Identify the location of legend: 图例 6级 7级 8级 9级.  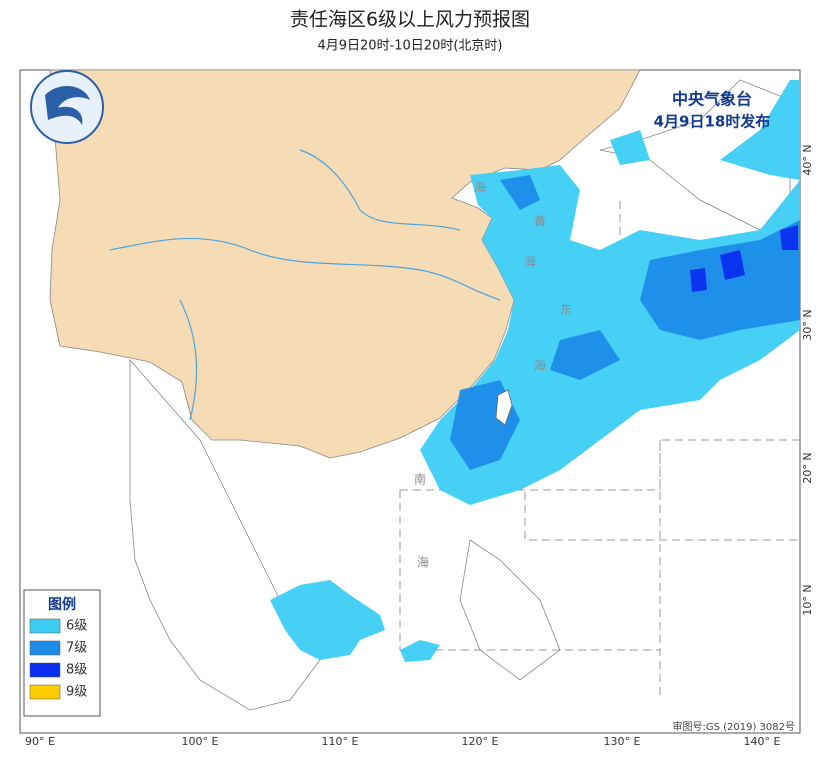
(62, 653).